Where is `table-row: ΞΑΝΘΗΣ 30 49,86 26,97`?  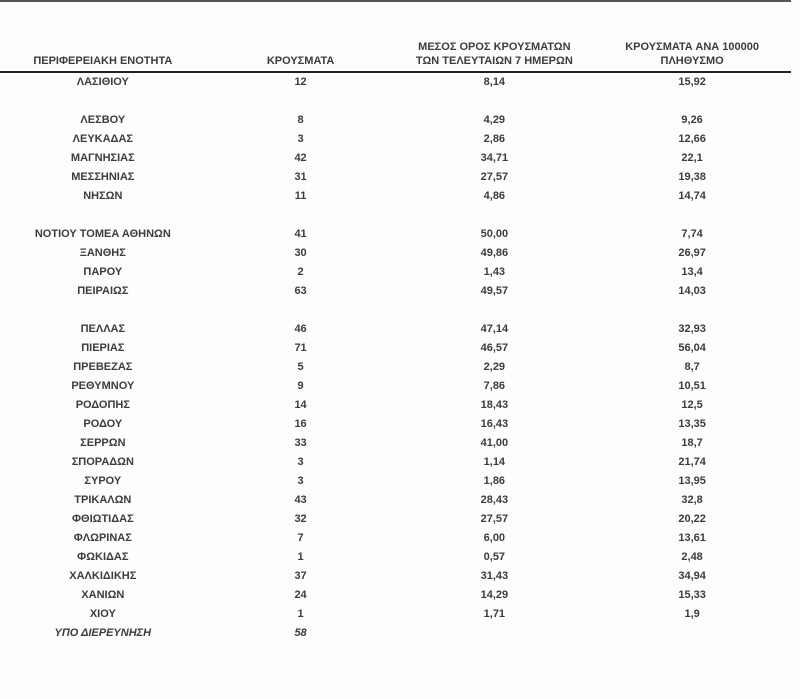 table-row: ΞΑΝΘΗΣ 30 49,86 26,97 is located at coordinates (395, 253).